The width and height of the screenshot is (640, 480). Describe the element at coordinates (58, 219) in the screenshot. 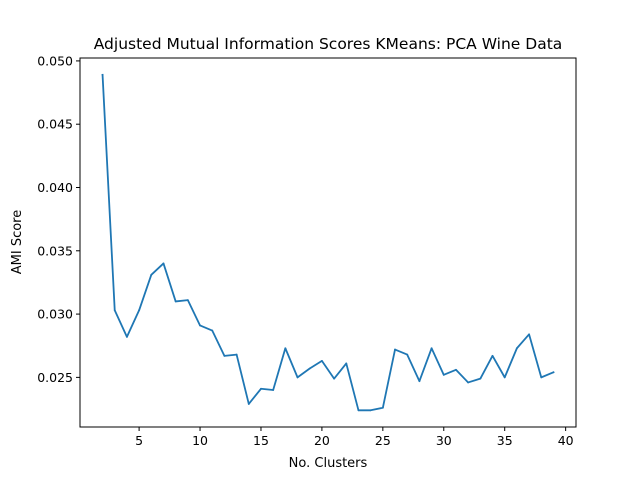

I see `y-axis: 0.025 0.030 0.035 0.040 0.045 0.050` at that location.